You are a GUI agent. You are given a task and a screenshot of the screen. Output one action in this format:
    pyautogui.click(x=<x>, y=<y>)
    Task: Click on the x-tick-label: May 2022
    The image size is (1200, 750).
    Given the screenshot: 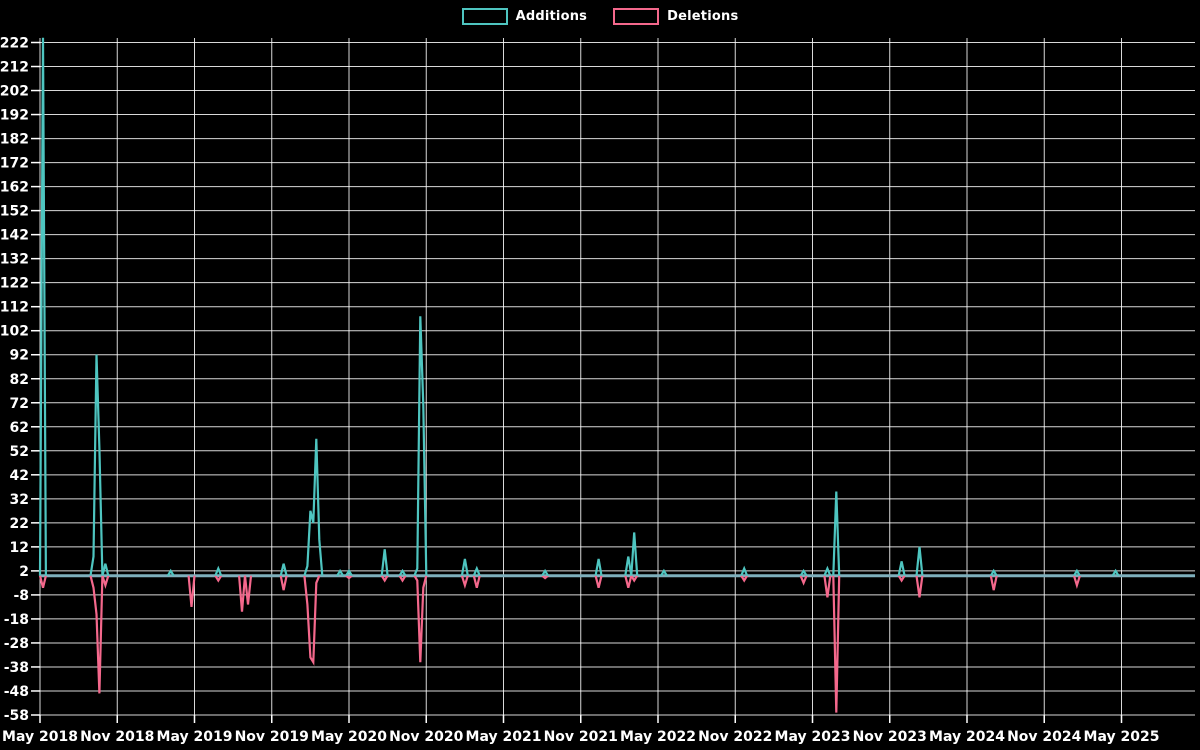 What is the action you would take?
    pyautogui.click(x=658, y=737)
    